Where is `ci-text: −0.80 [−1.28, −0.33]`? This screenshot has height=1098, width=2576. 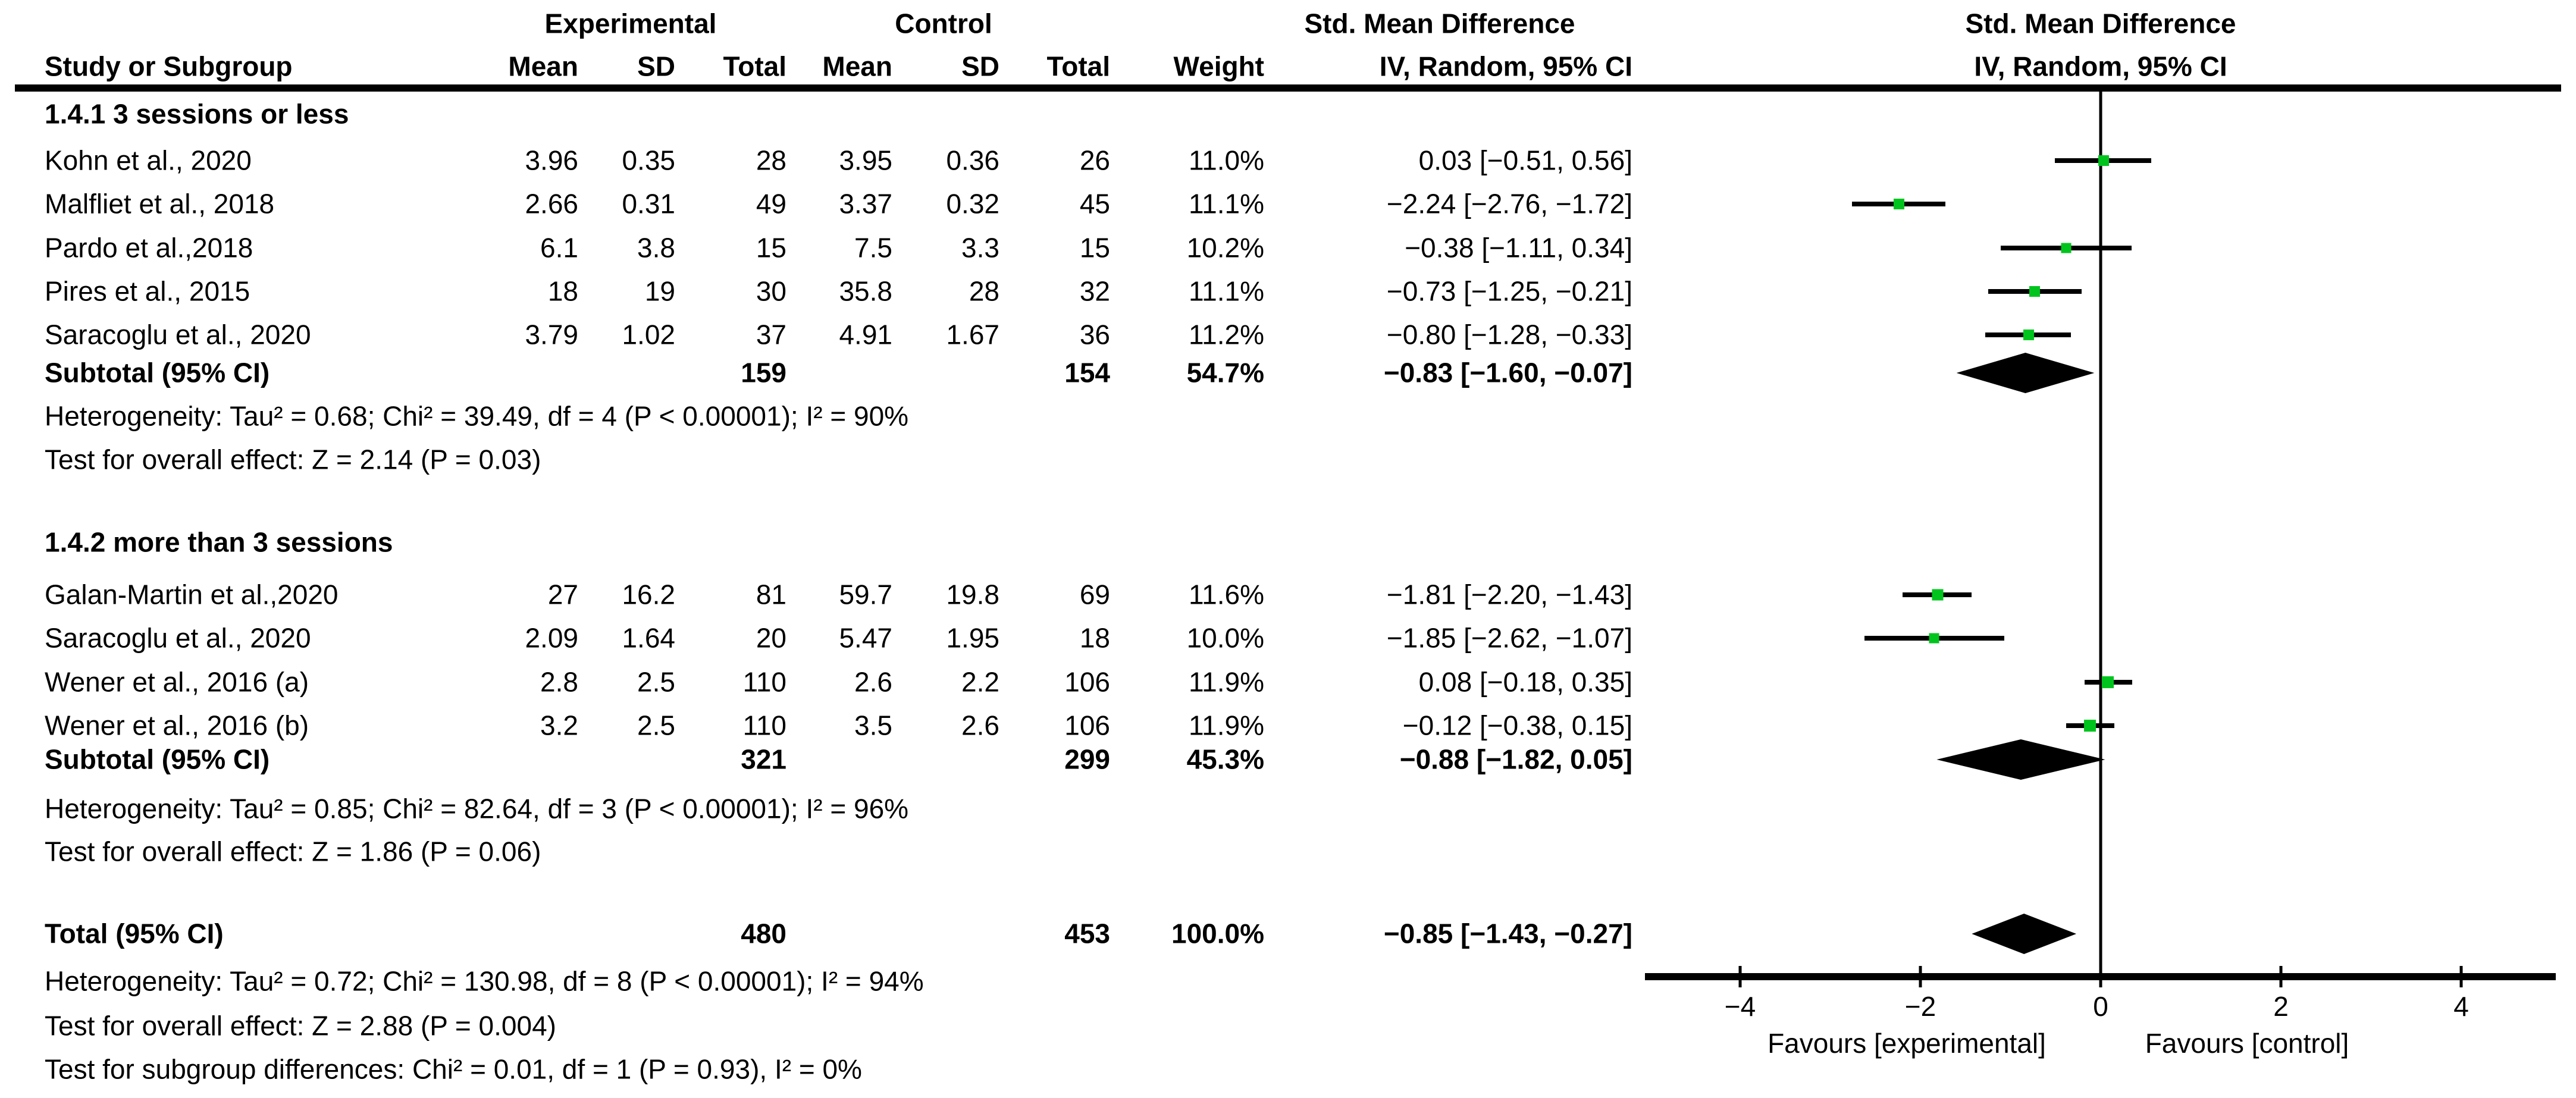
ci-text: −0.80 [−1.28, −0.33] is located at coordinates (1509, 334).